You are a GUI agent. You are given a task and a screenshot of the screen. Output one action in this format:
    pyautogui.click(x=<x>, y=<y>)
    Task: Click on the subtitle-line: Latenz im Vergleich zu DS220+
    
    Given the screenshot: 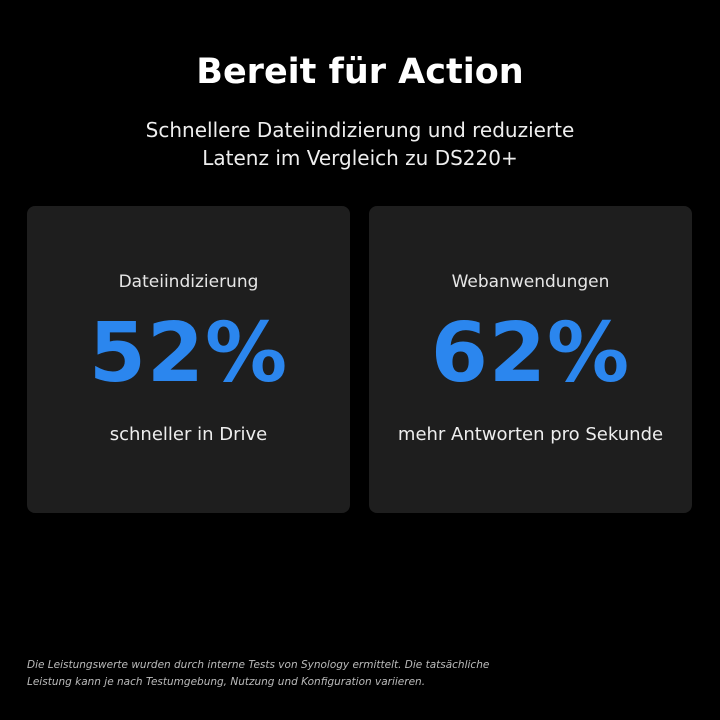 What is the action you would take?
    pyautogui.click(x=360, y=158)
    